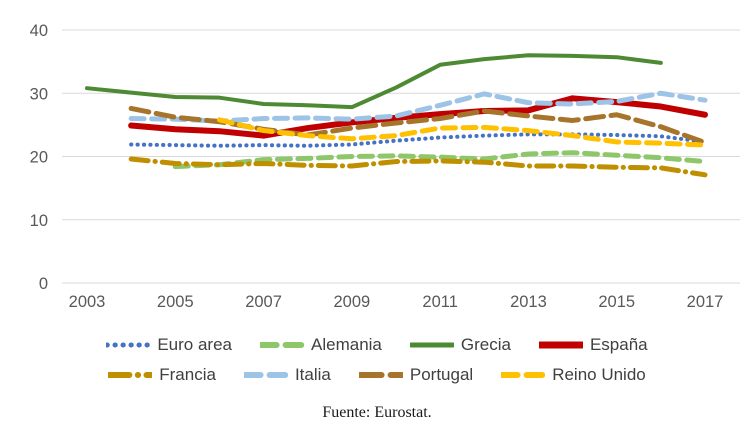 The height and width of the screenshot is (443, 754). I want to click on series-line-euro-area, so click(418, 140).